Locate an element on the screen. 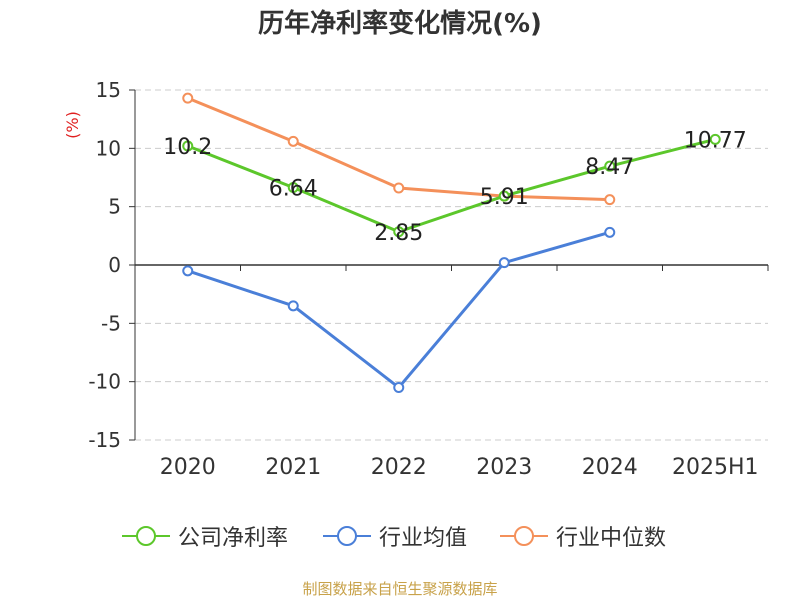 The width and height of the screenshot is (800, 600). legend-item-company: 公司净利率 is located at coordinates (205, 536).